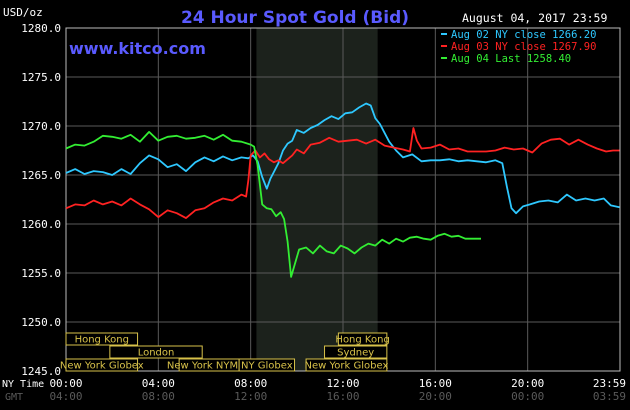  I want to click on legend-label: Aug 02 NY close 1266.20, so click(523, 35).